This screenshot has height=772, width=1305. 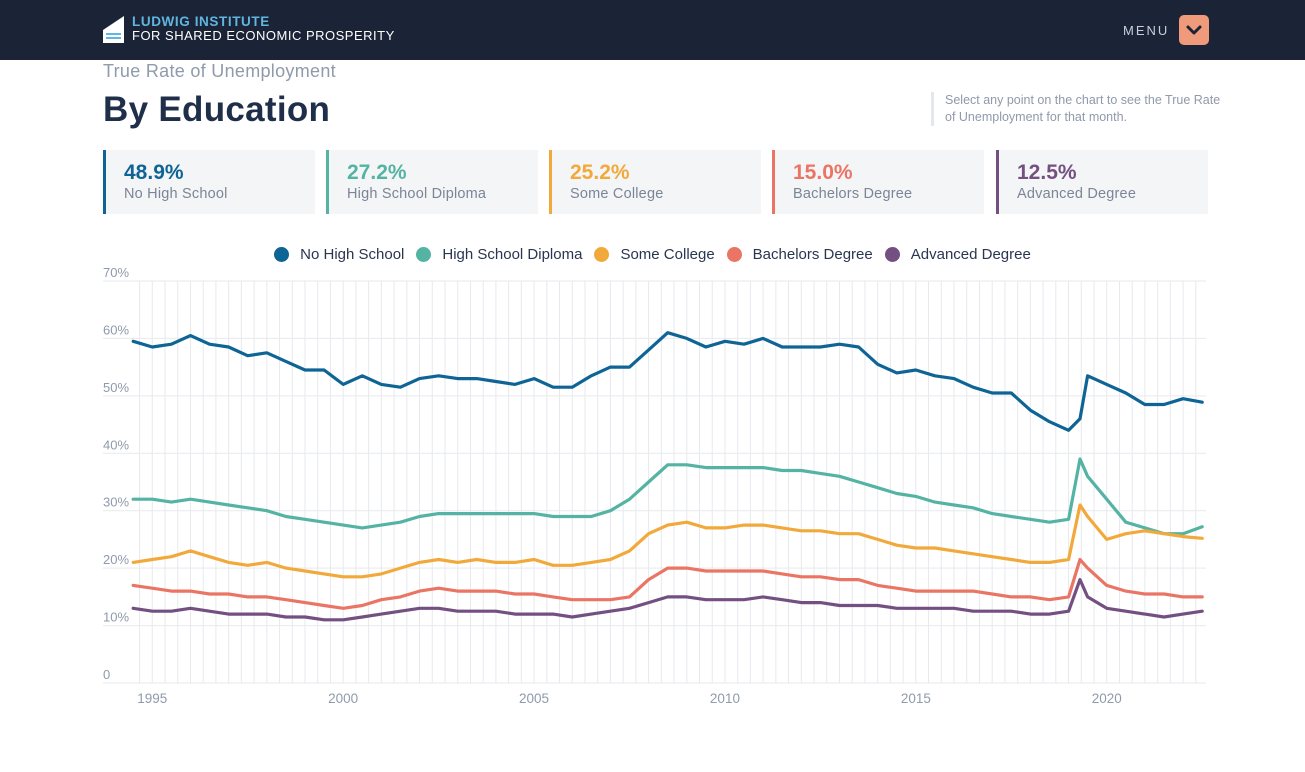 I want to click on y-tick-label: 30%, so click(x=116, y=502).